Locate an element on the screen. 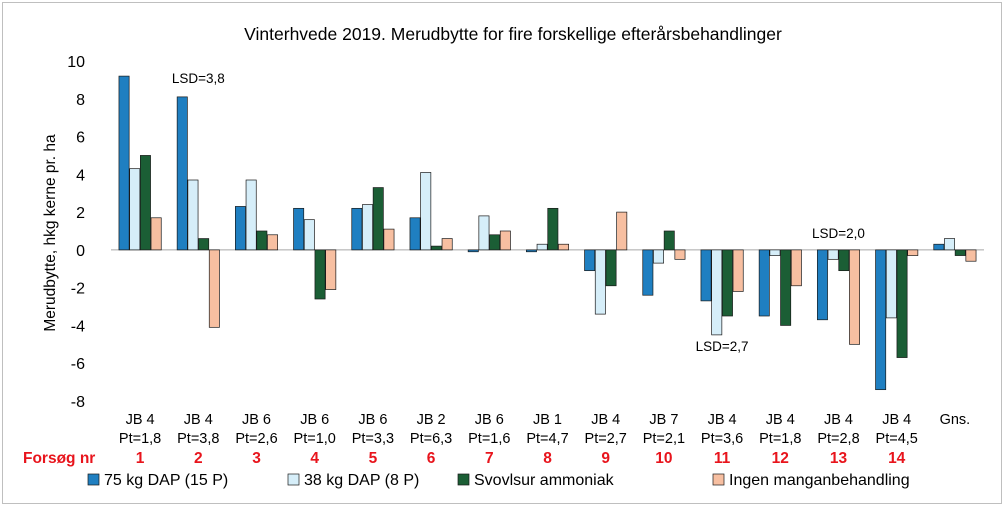  x-tick-pt: Pt=2,8 is located at coordinates (838, 439).